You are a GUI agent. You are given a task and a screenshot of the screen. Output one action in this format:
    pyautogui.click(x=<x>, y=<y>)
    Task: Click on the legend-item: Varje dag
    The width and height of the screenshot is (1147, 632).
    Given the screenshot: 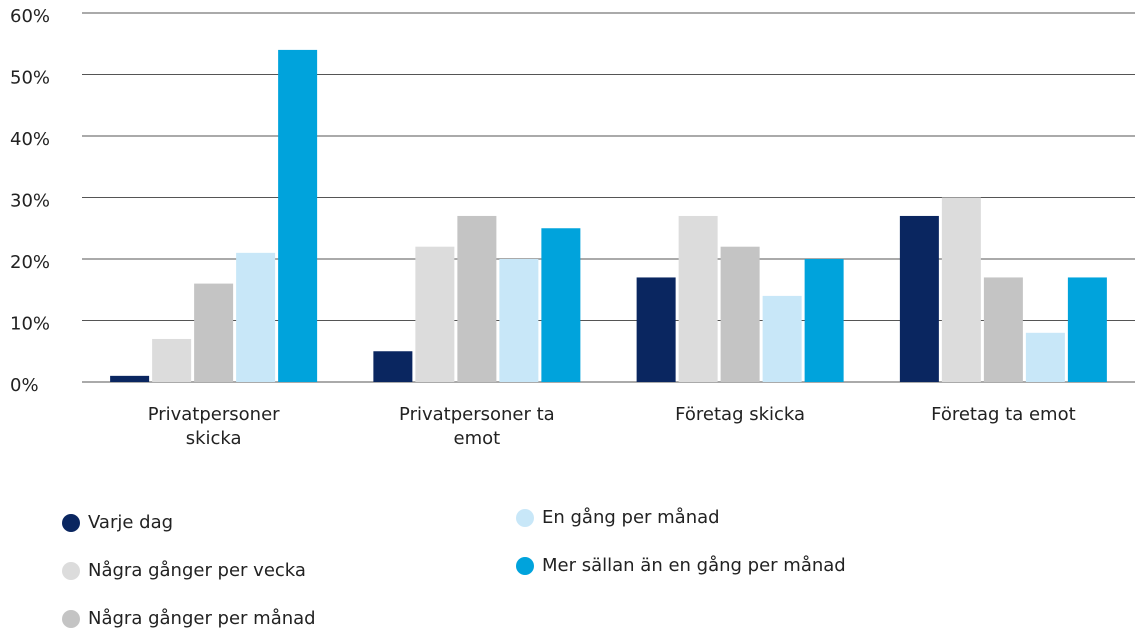 What is the action you would take?
    pyautogui.click(x=117, y=522)
    